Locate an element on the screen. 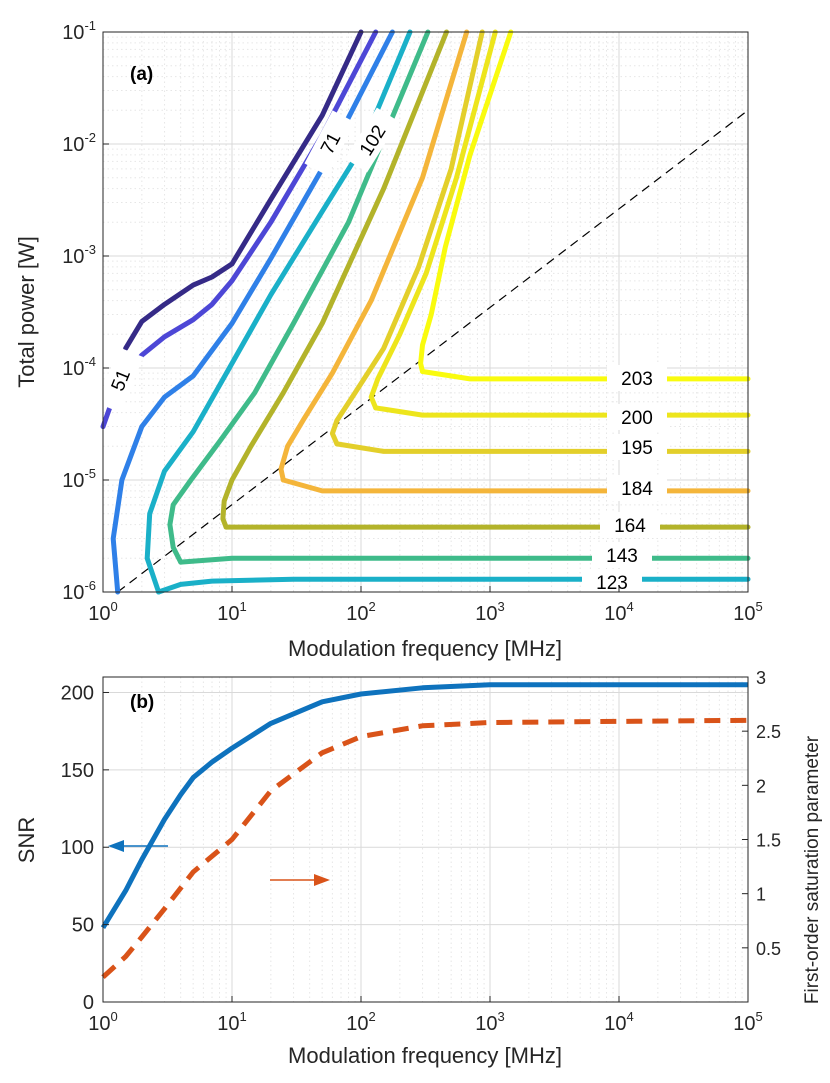  panel-b-y-ticks: 0 50 100 150 200 is located at coordinates (85, 848).